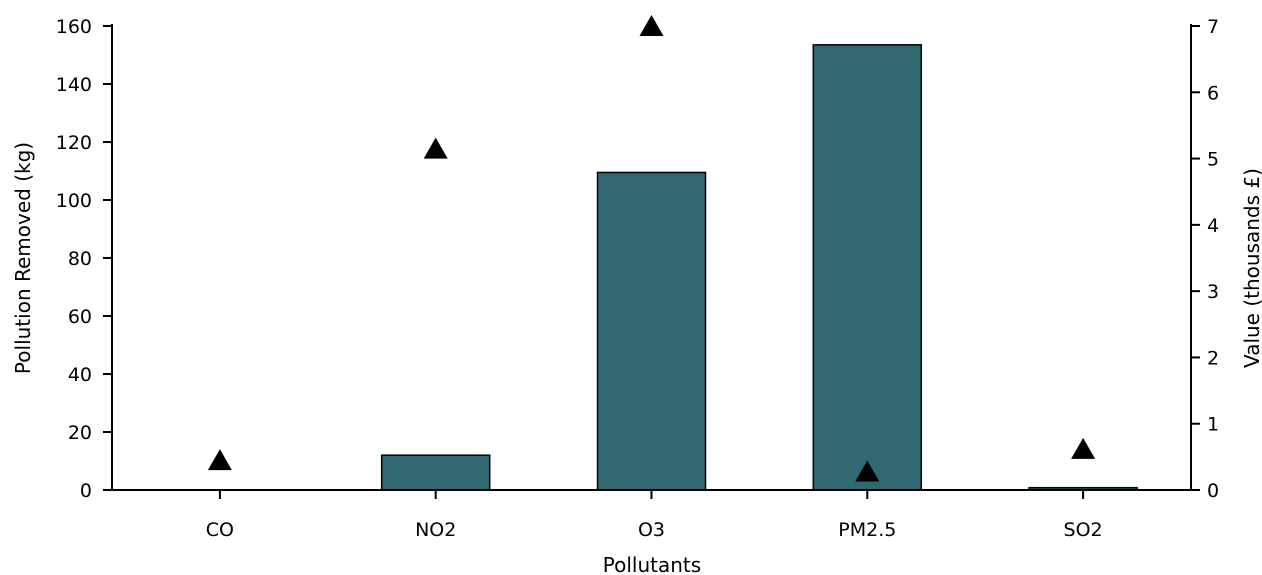 This screenshot has width=1262, height=575. I want to click on y-tick-label: 20, so click(80, 433).